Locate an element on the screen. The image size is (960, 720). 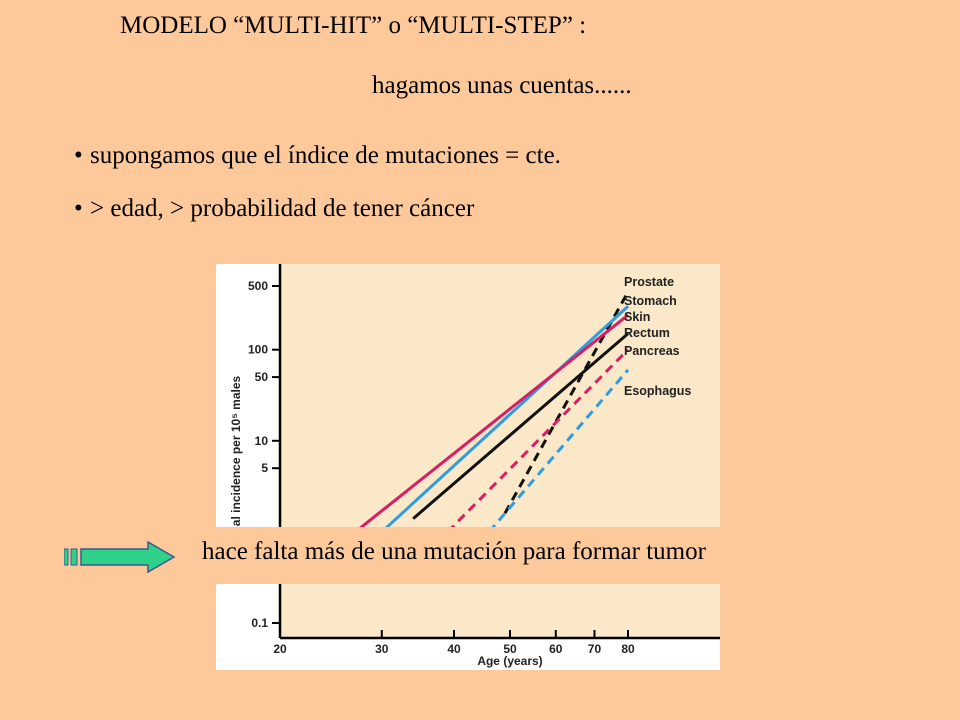
x-tick-label: 70 is located at coordinates (595, 649).